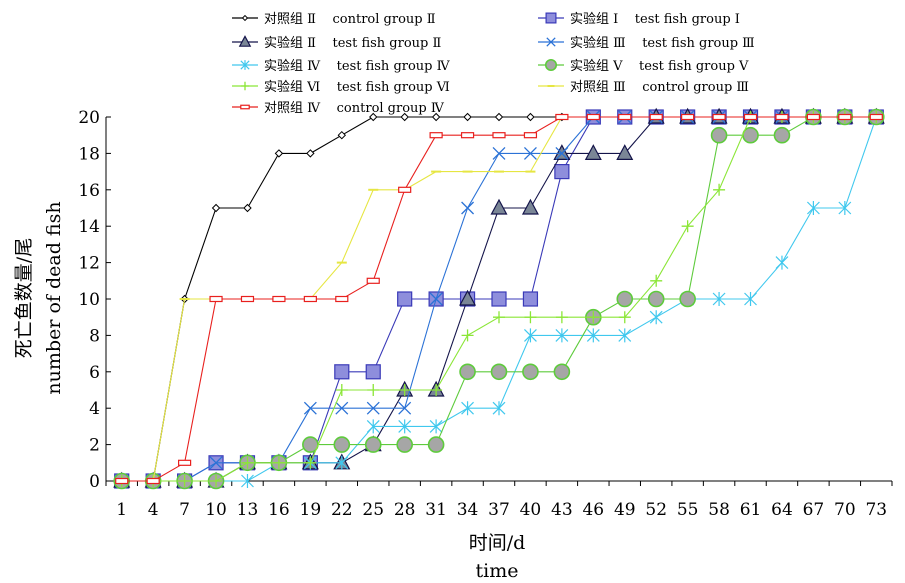 The width and height of the screenshot is (905, 583). I want to click on legend-item: 对照组 Ⅱ control group Ⅱ, so click(334, 19).